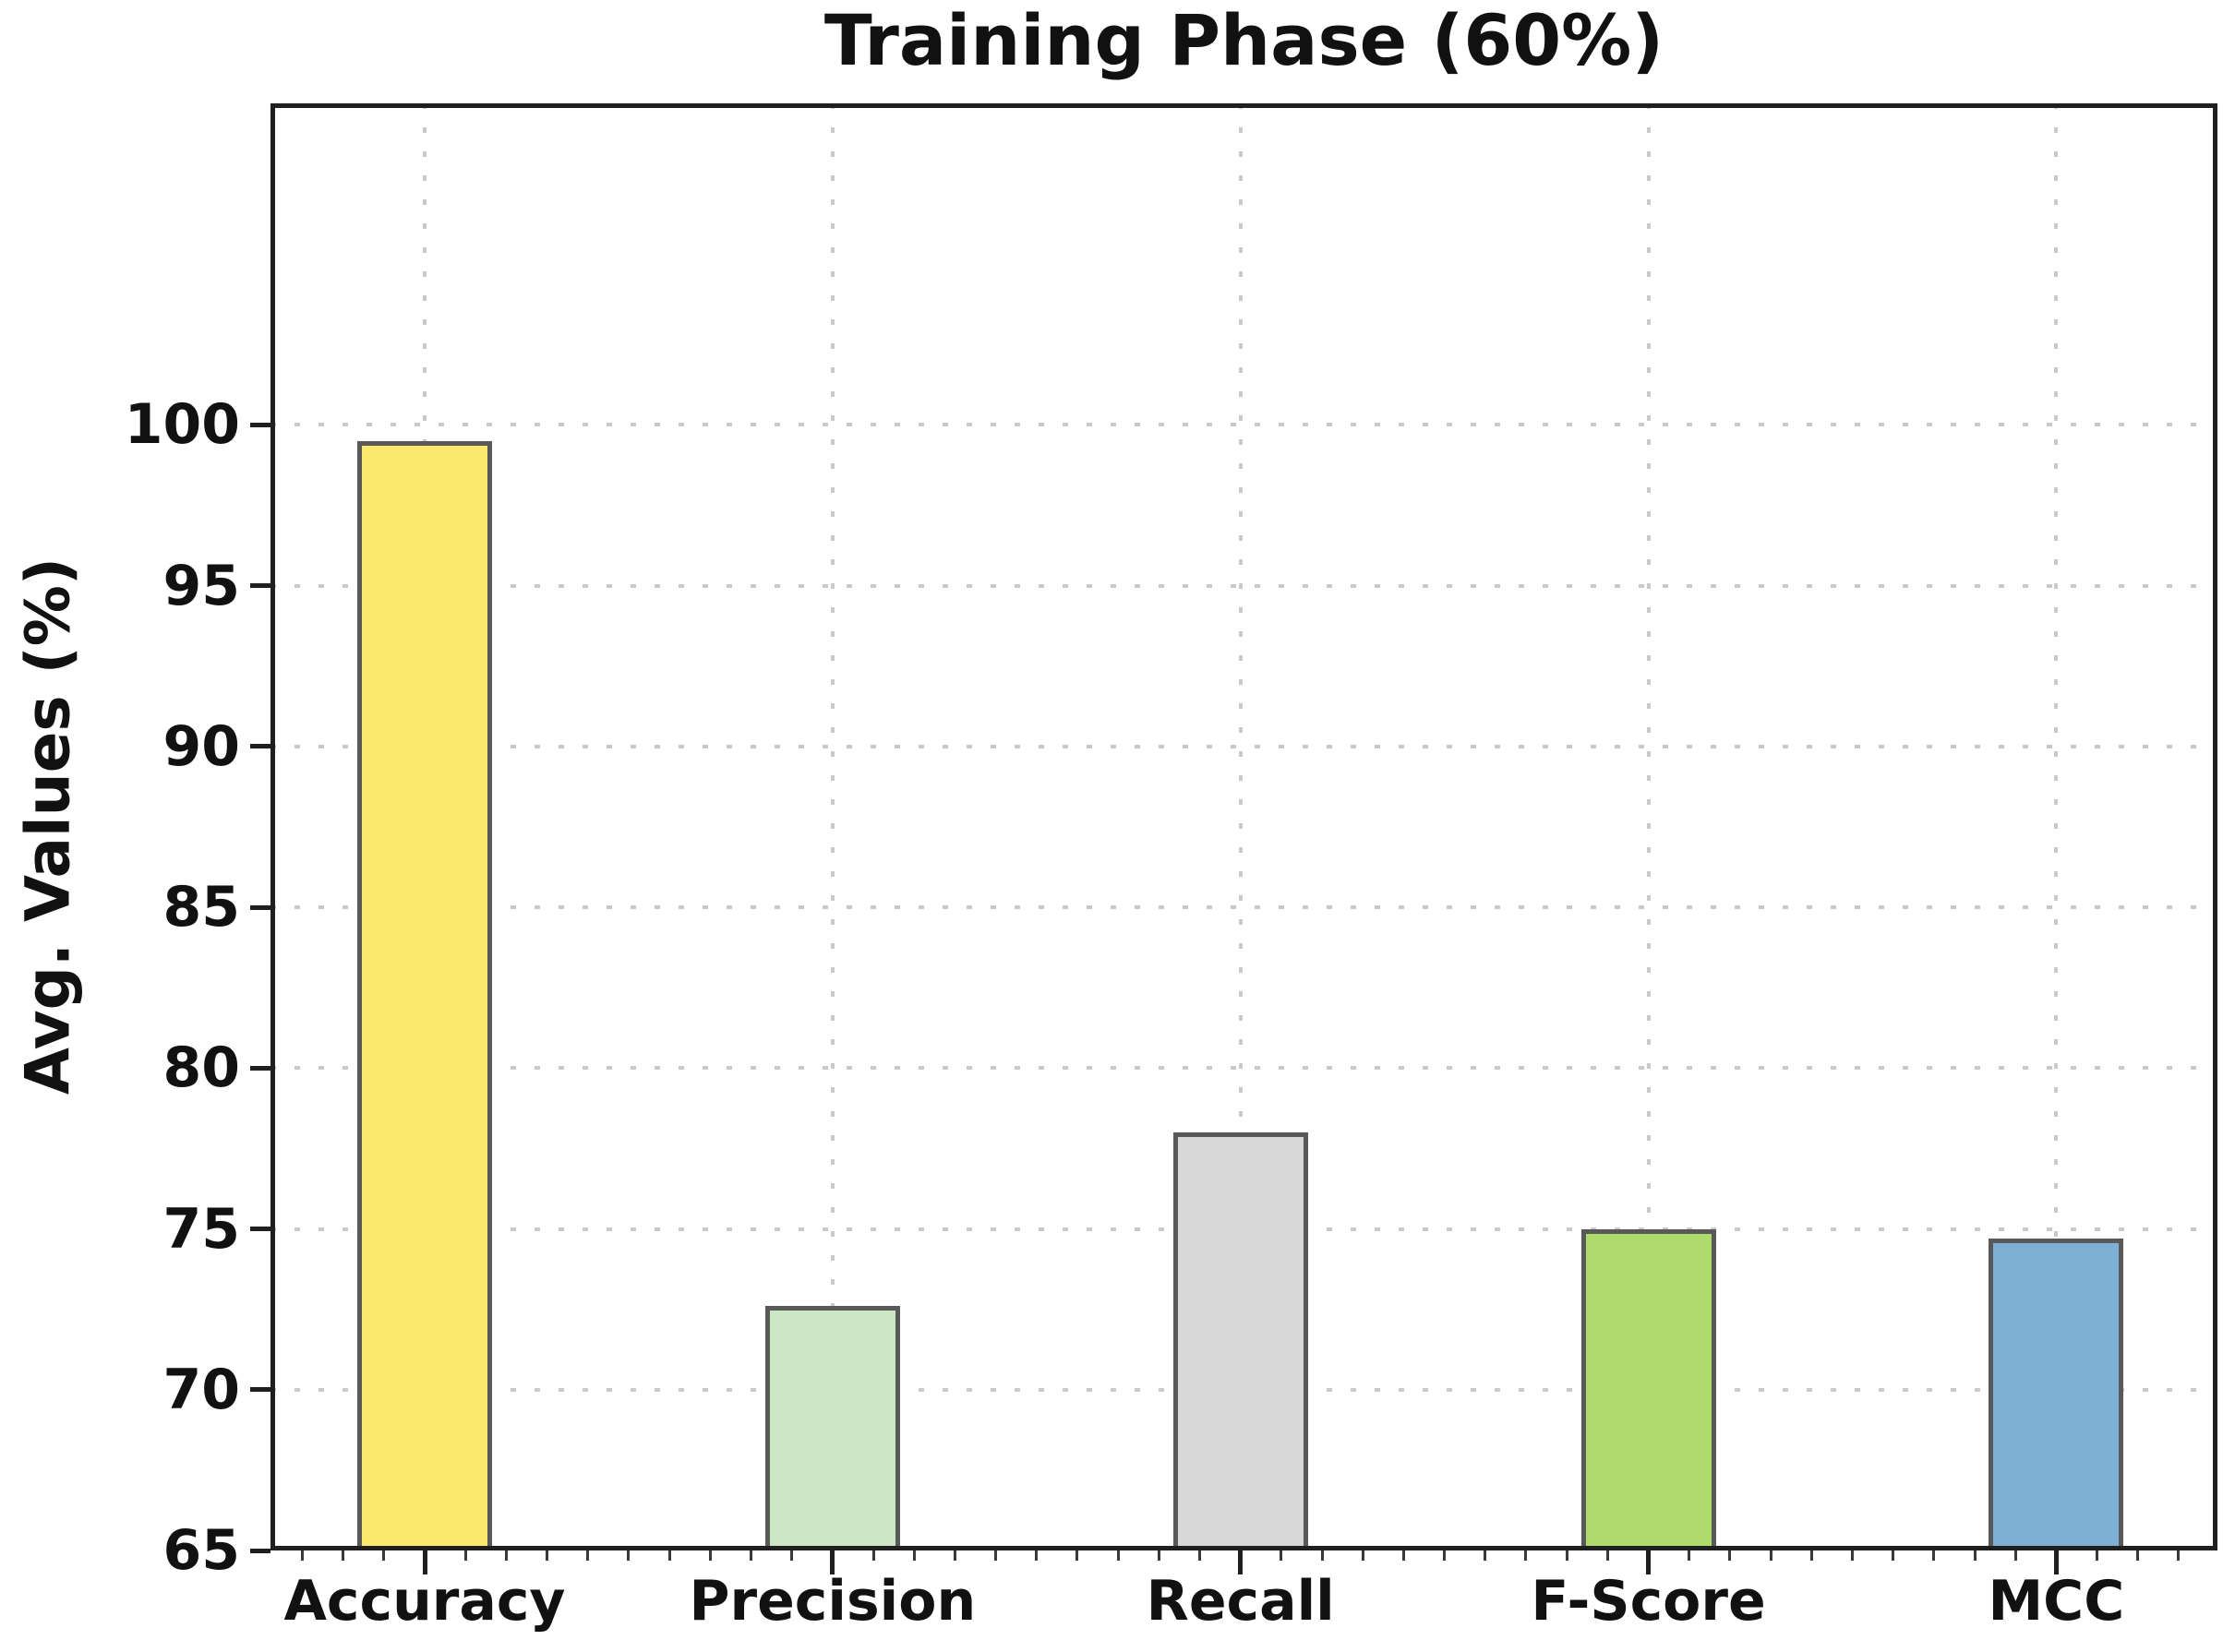  I want to click on y-tick-label: 80, so click(201, 1068).